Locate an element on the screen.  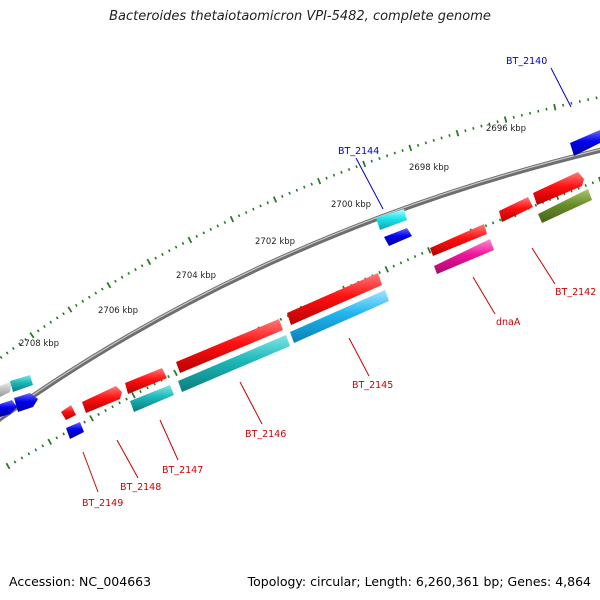
gene-label-bt2144: BT_2144 is located at coordinates (358, 151).